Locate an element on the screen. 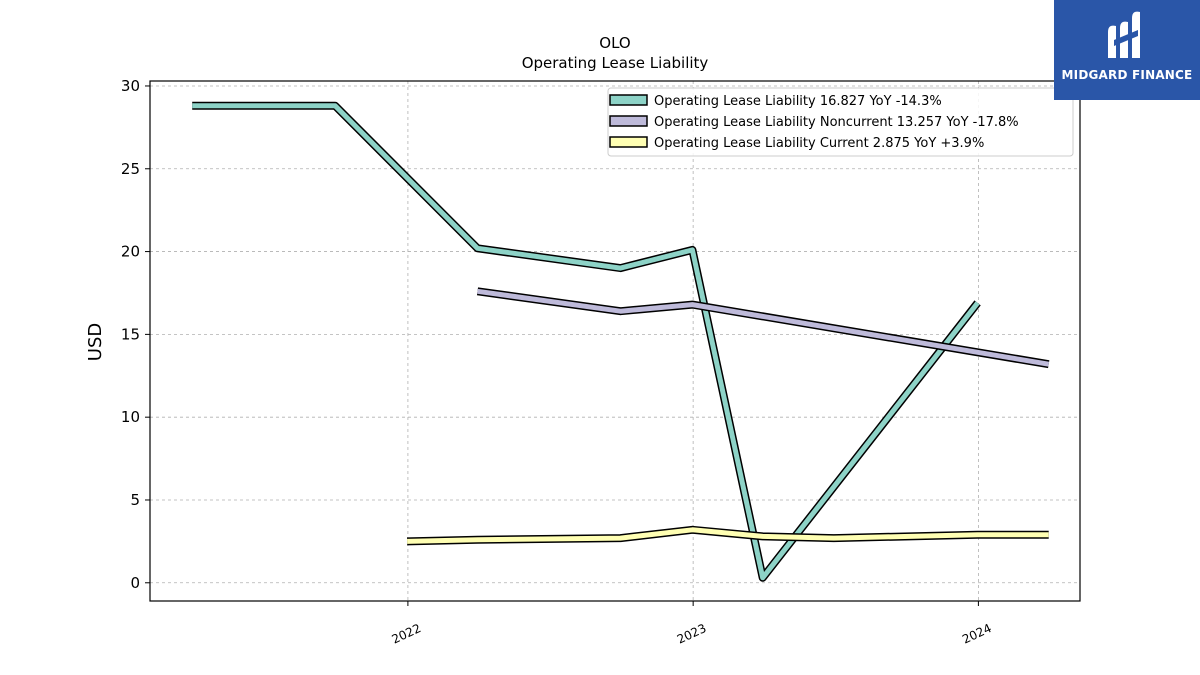 The width and height of the screenshot is (1200, 675). logo-text: MIDGARD FINANCE is located at coordinates (1127, 75).